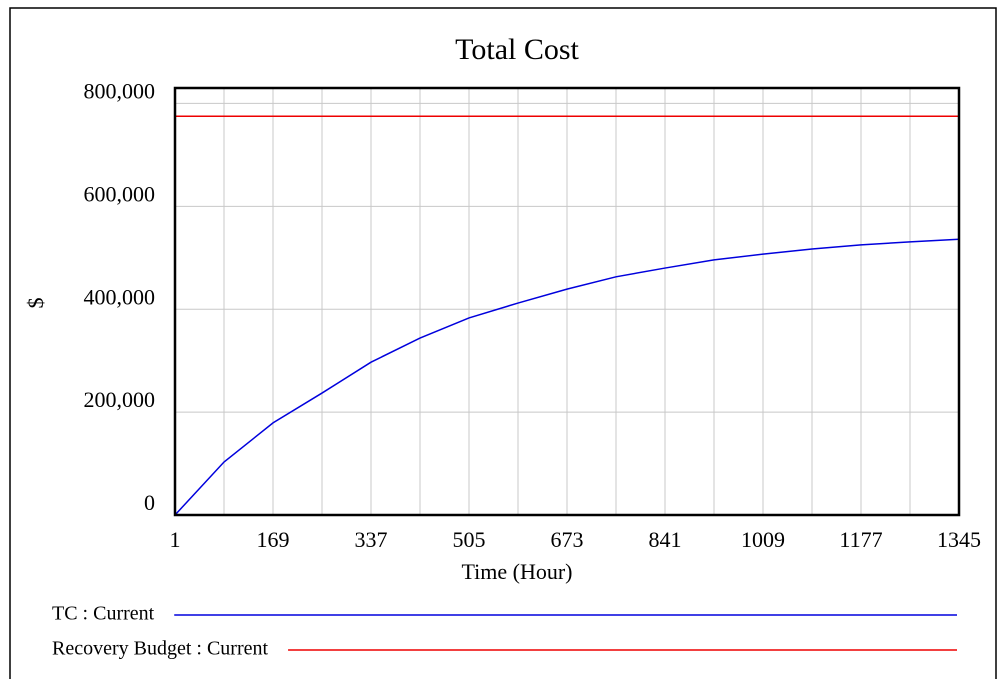 The width and height of the screenshot is (1008, 679). Describe the element at coordinates (120, 296) in the screenshot. I see `y-tick-label: 400,000` at that location.